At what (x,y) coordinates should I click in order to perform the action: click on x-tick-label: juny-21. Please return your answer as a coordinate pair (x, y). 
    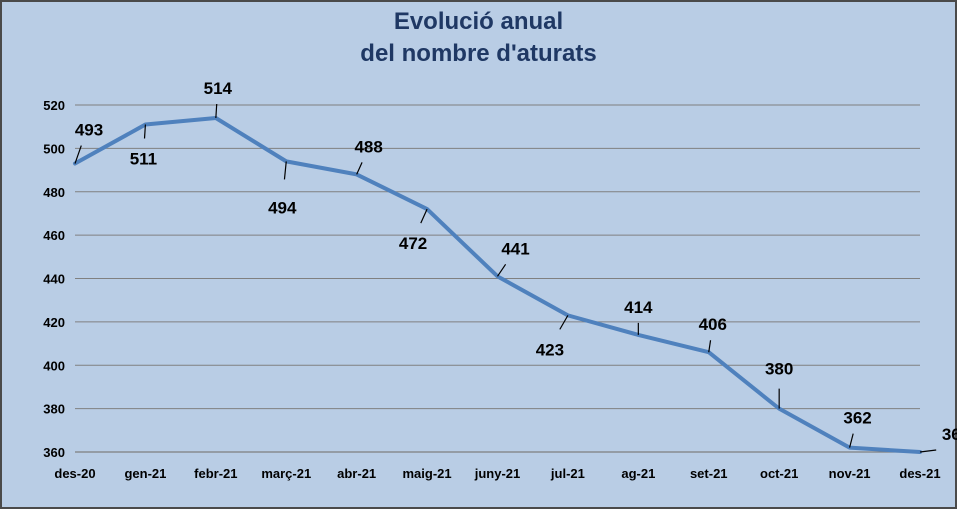
    Looking at the image, I should click on (497, 473).